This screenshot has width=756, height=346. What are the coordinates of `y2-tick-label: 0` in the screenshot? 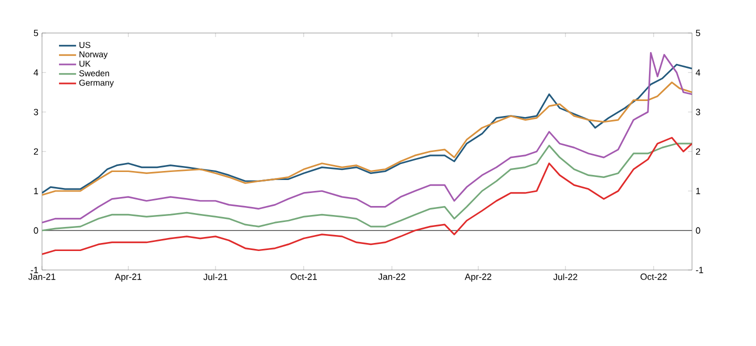 It's located at (698, 230).